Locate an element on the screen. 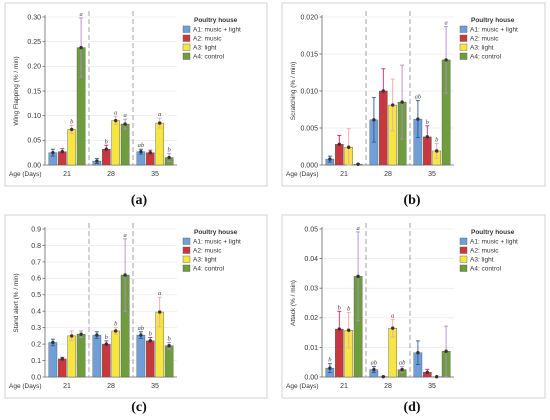  y-axis-title: Stand alert (% / min) is located at coordinates (16, 302).